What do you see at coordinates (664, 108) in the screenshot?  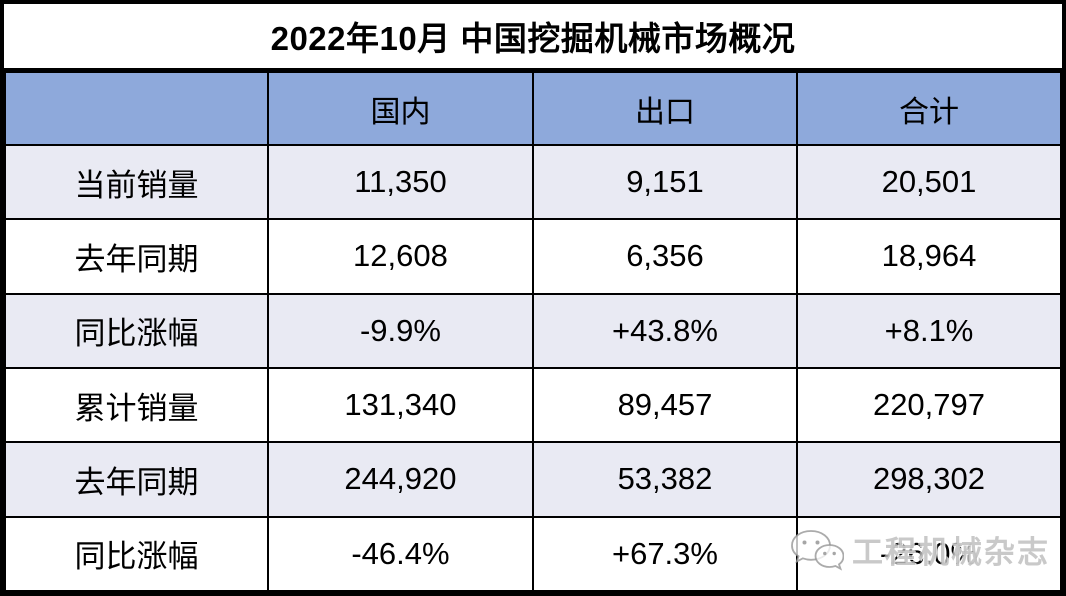 I see `header-cell-export: 出口` at bounding box center [664, 108].